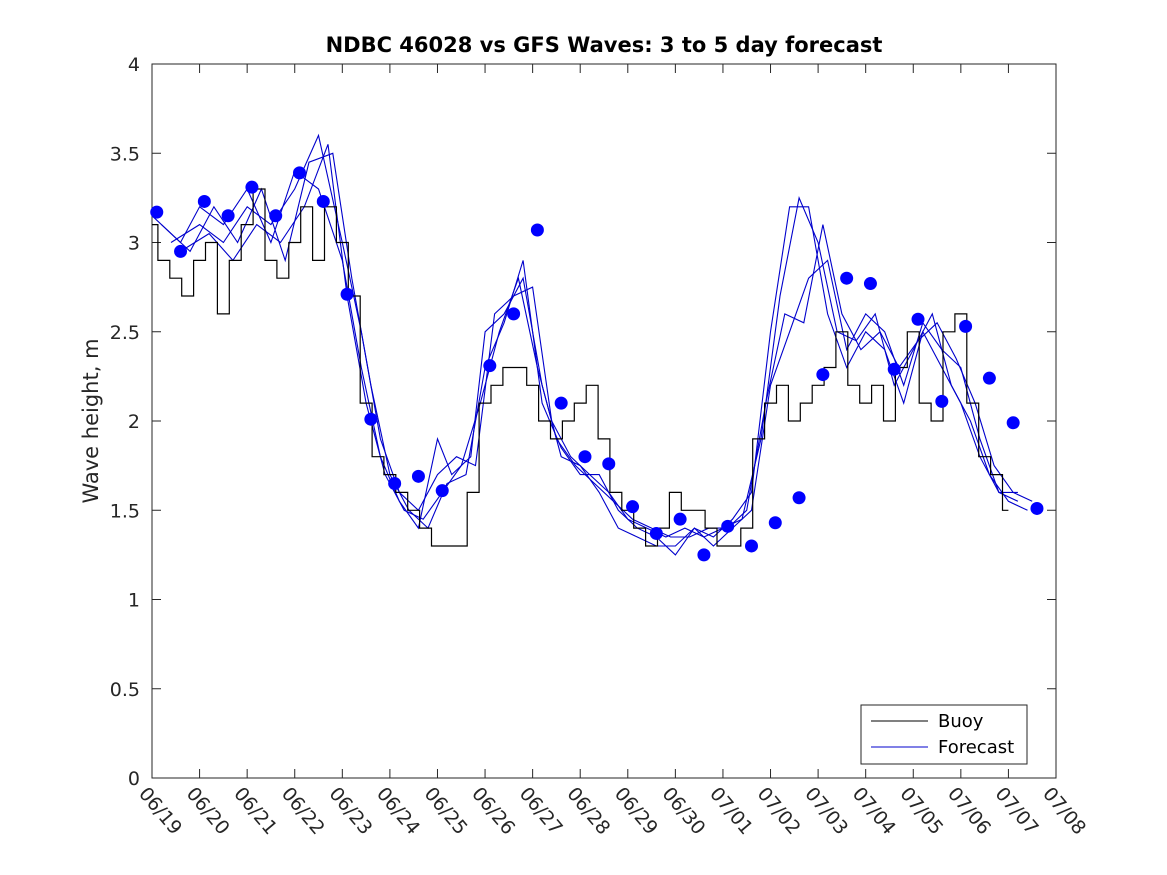 This screenshot has width=1167, height=875. Describe the element at coordinates (125, 511) in the screenshot. I see `y-tick-label: 1.5` at that location.